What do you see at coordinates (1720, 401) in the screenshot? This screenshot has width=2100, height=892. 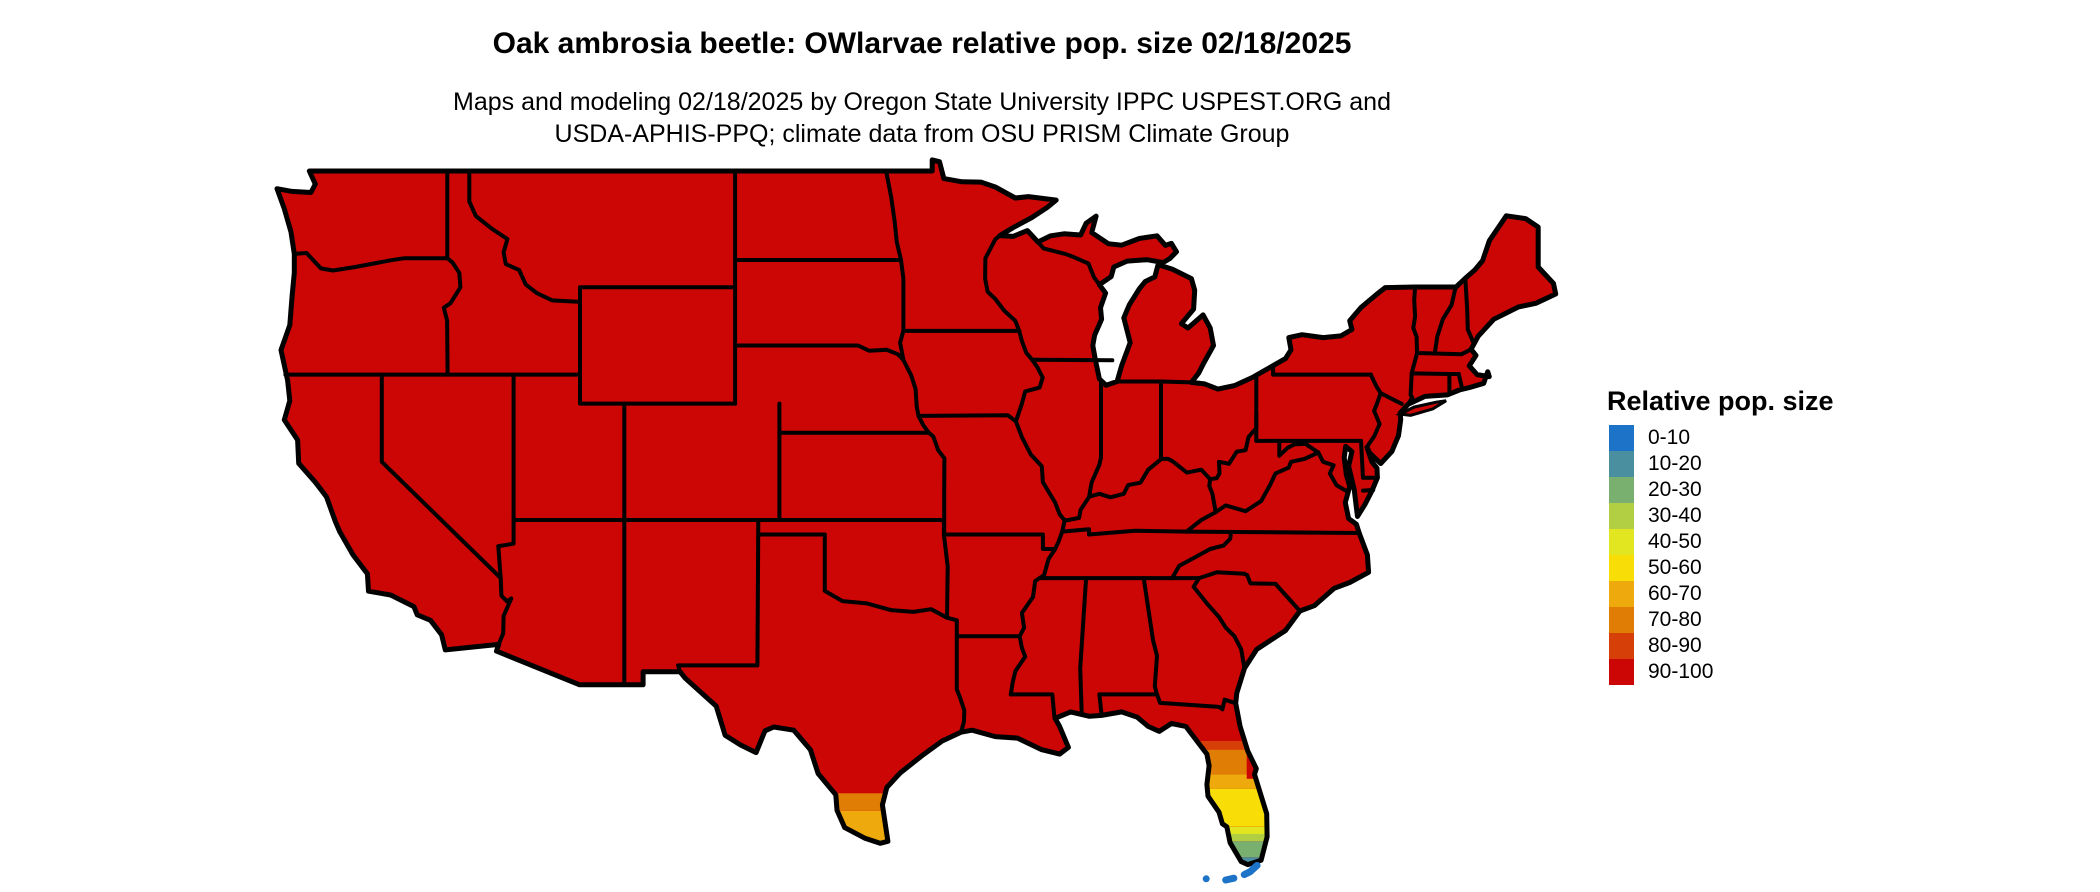 I see `legend-title: Relative pop. size` at bounding box center [1720, 401].